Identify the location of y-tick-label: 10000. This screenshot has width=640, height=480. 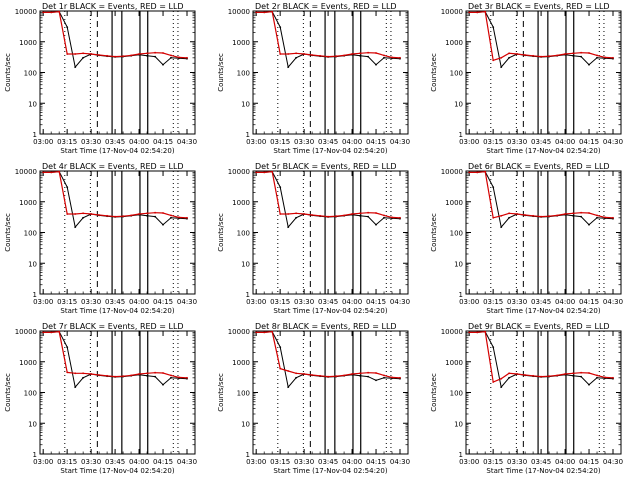
(239, 172).